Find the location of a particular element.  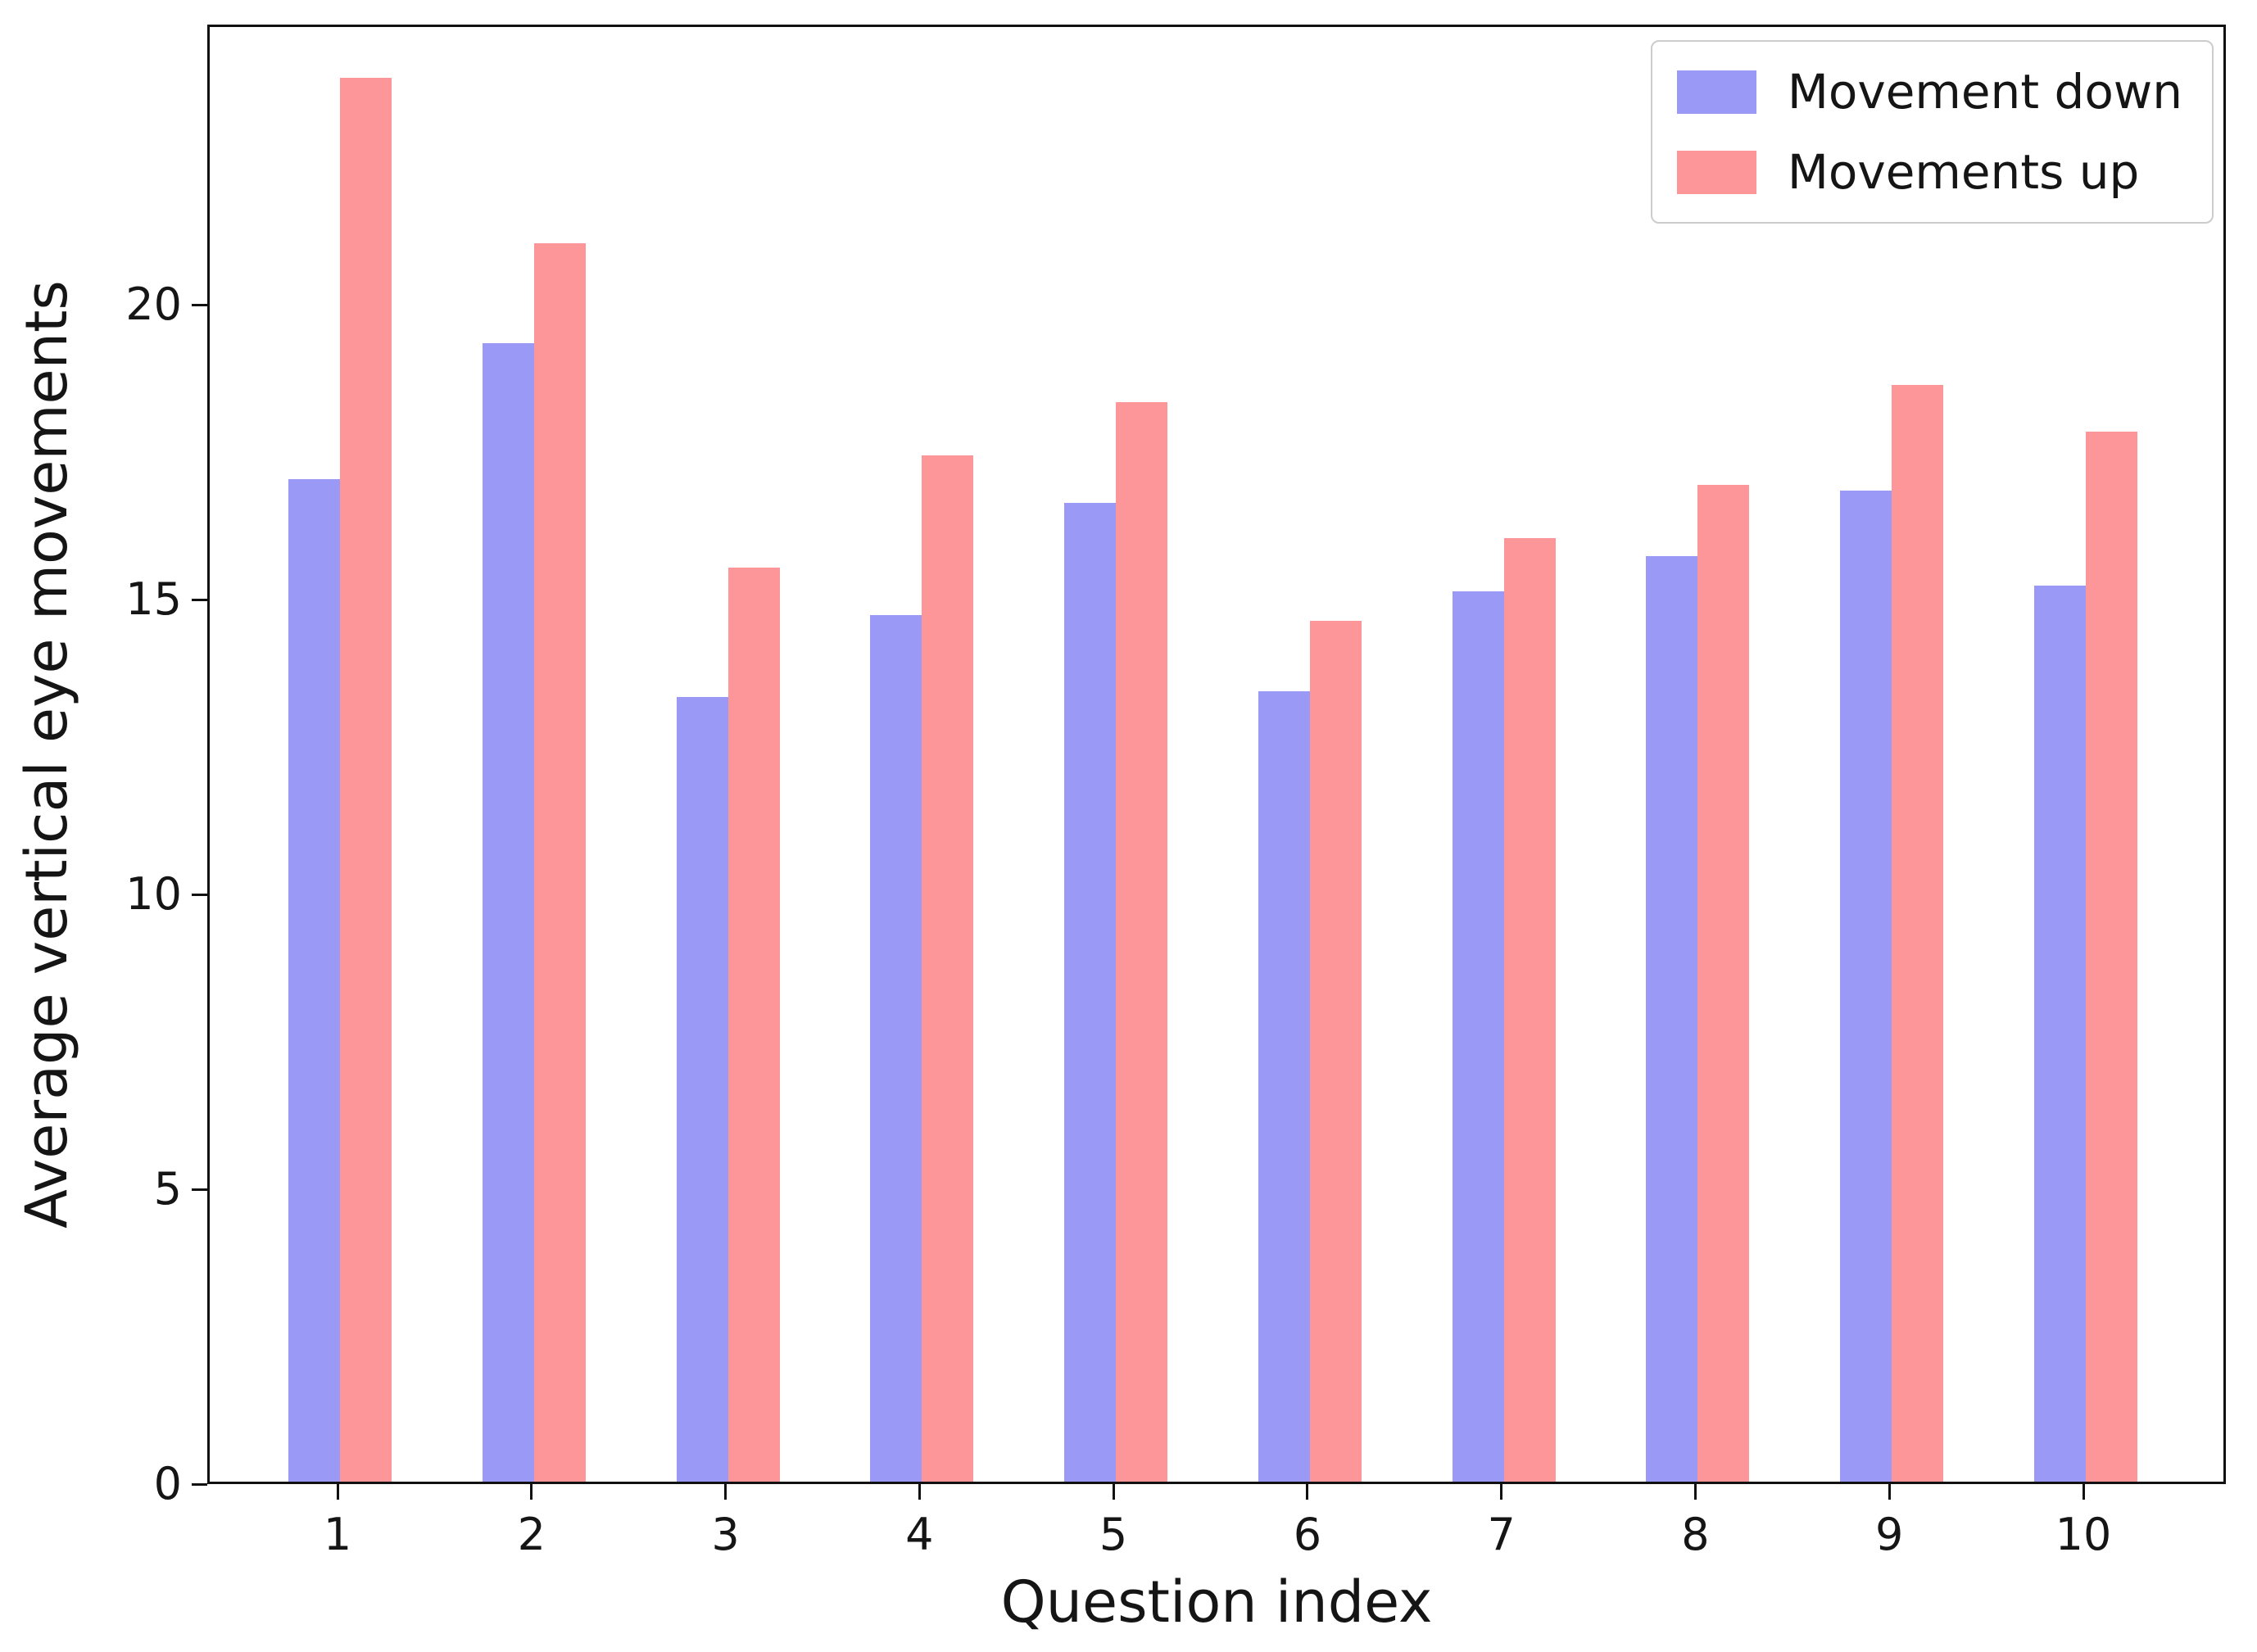

y-tick-label-10: 10 is located at coordinates (153, 894).